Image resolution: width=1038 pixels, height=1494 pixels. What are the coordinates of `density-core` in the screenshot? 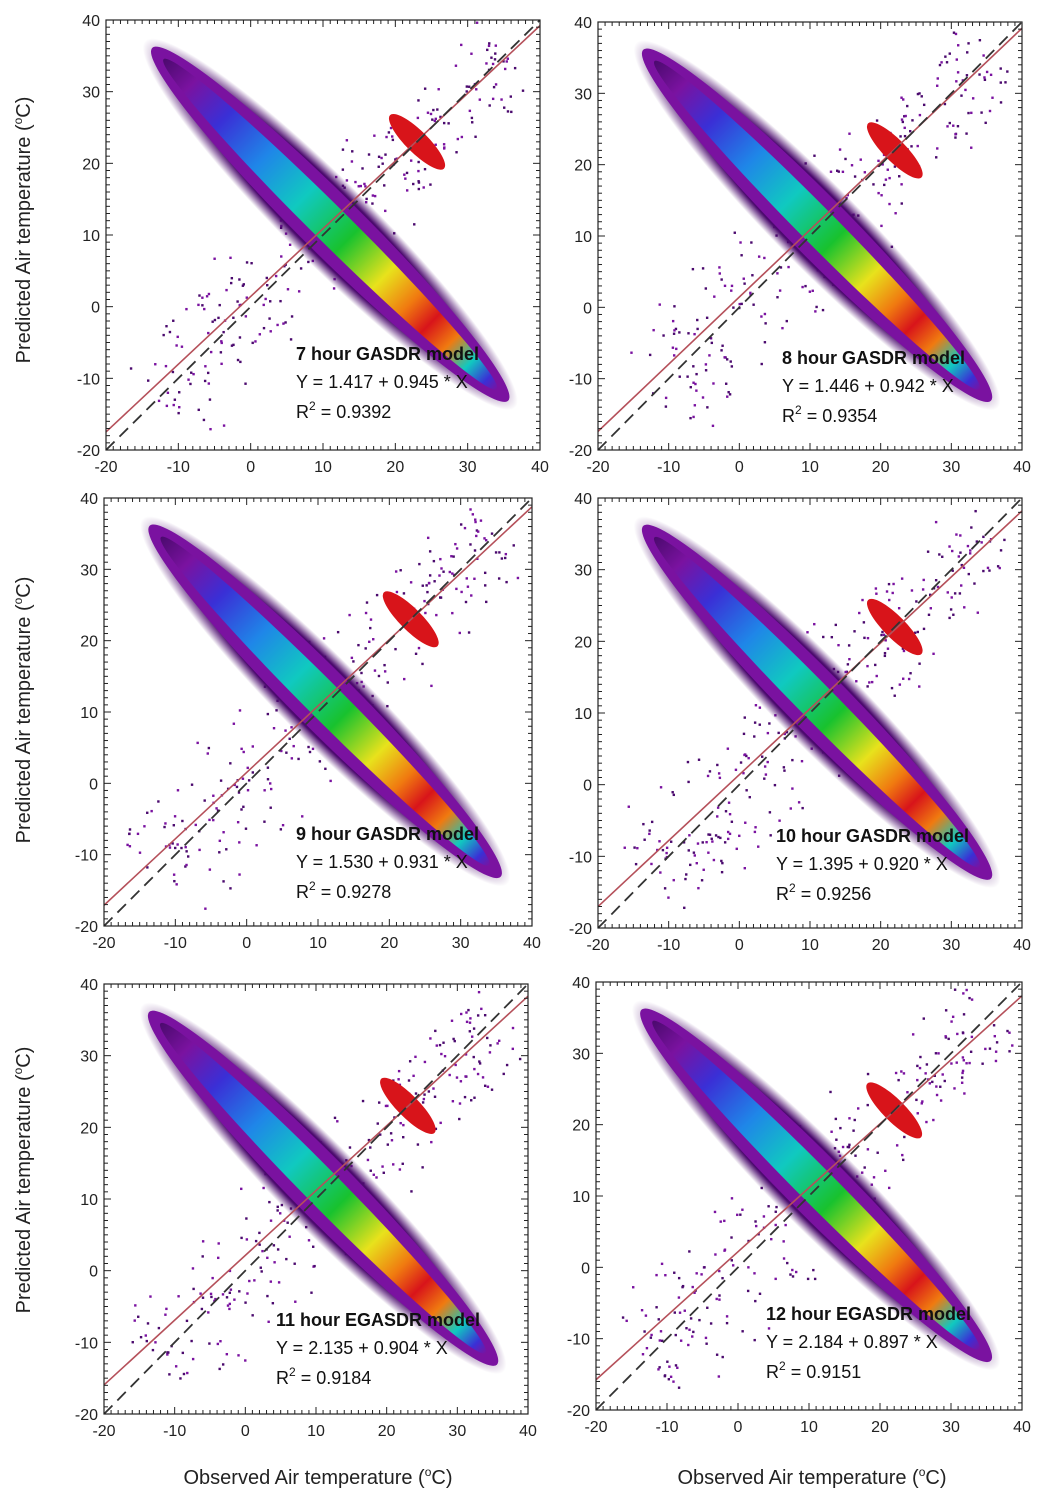 It's located at (817, 225).